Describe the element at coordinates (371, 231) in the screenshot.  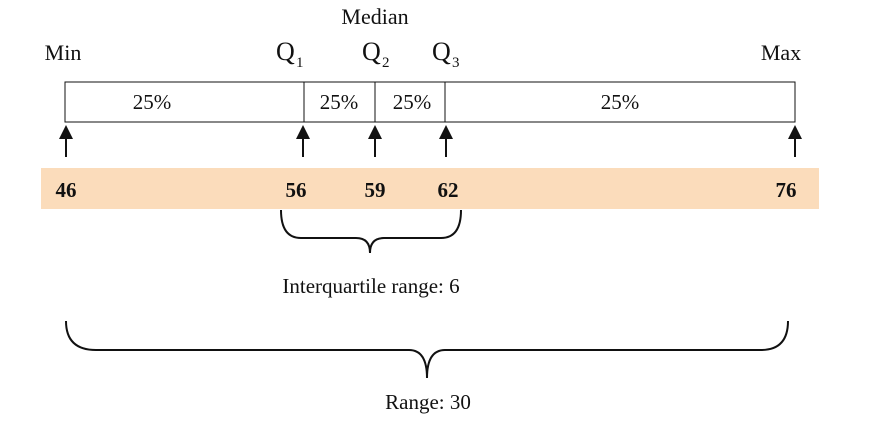
I see `iqr-brace-icon` at that location.